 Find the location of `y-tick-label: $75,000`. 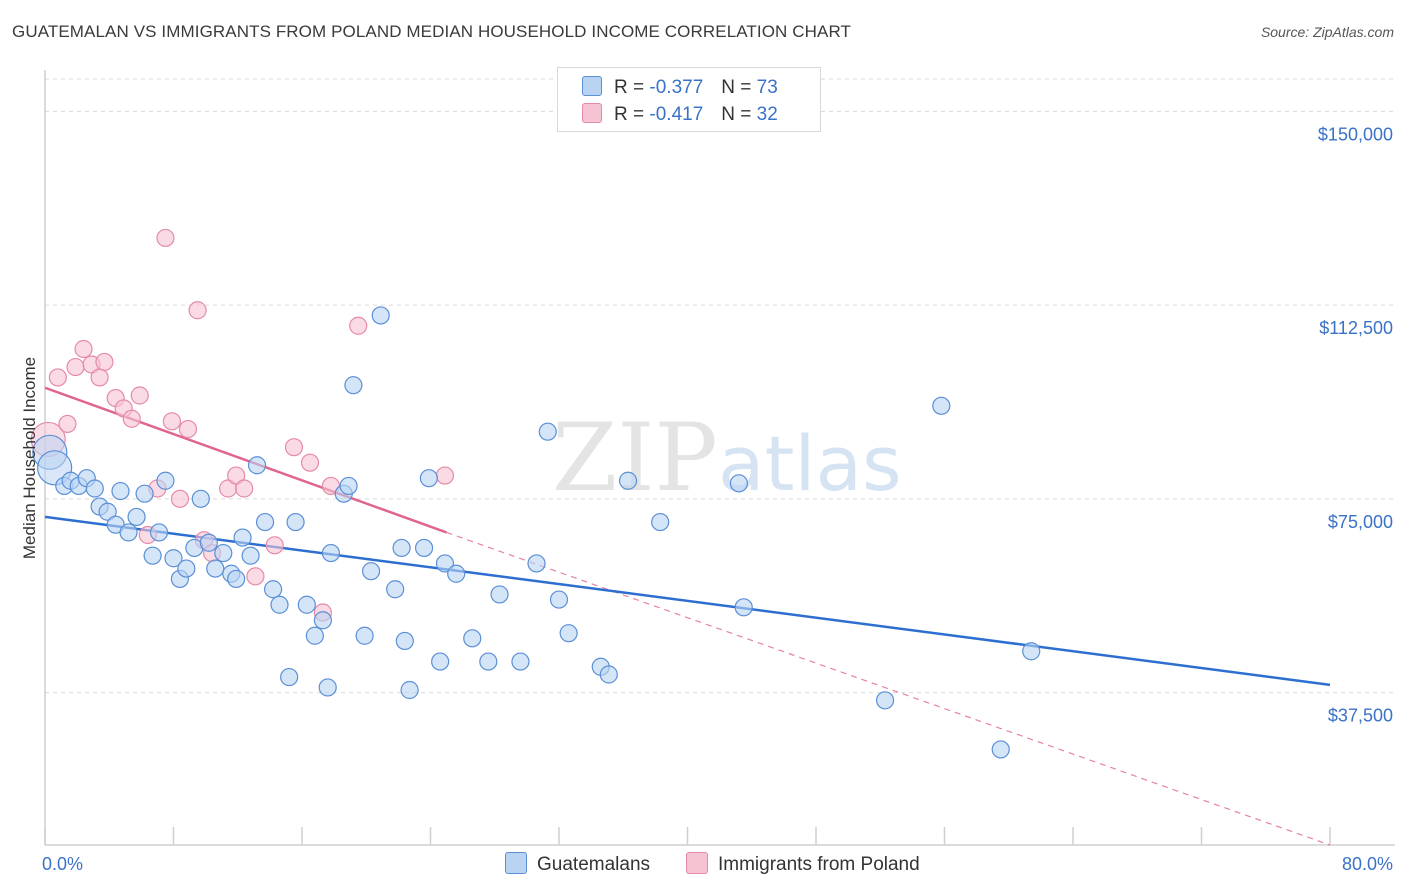

y-tick-label: $75,000 is located at coordinates (1360, 522).